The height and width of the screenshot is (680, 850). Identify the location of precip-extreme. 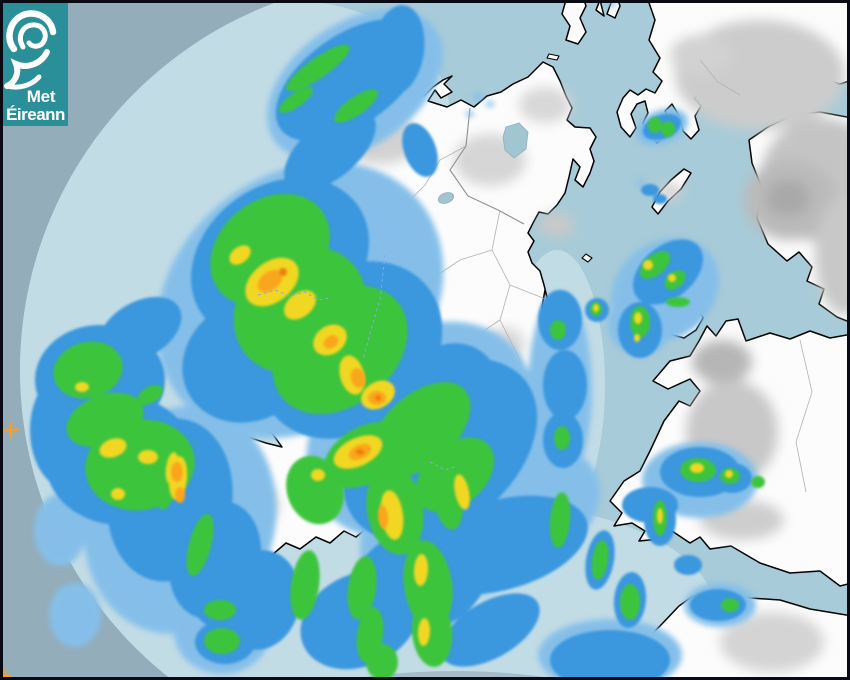
(330, 361).